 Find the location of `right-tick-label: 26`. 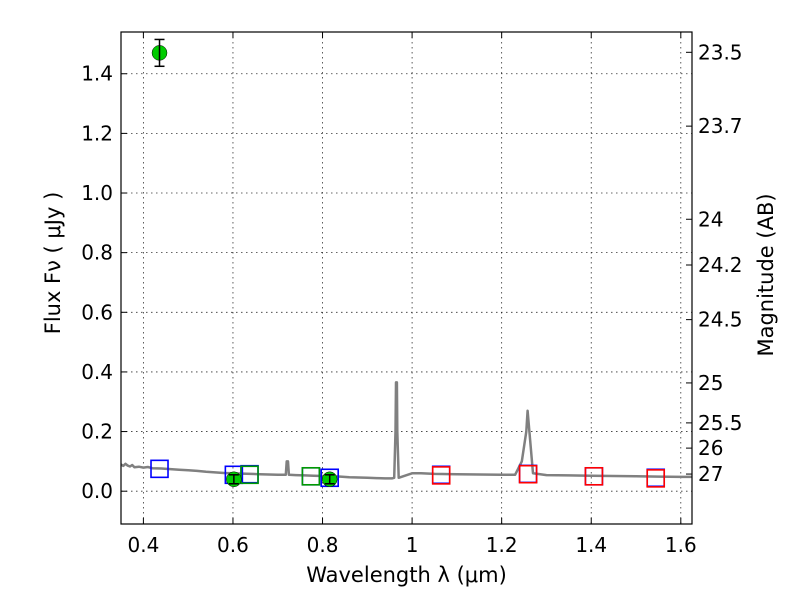

right-tick-label: 26 is located at coordinates (710, 448).